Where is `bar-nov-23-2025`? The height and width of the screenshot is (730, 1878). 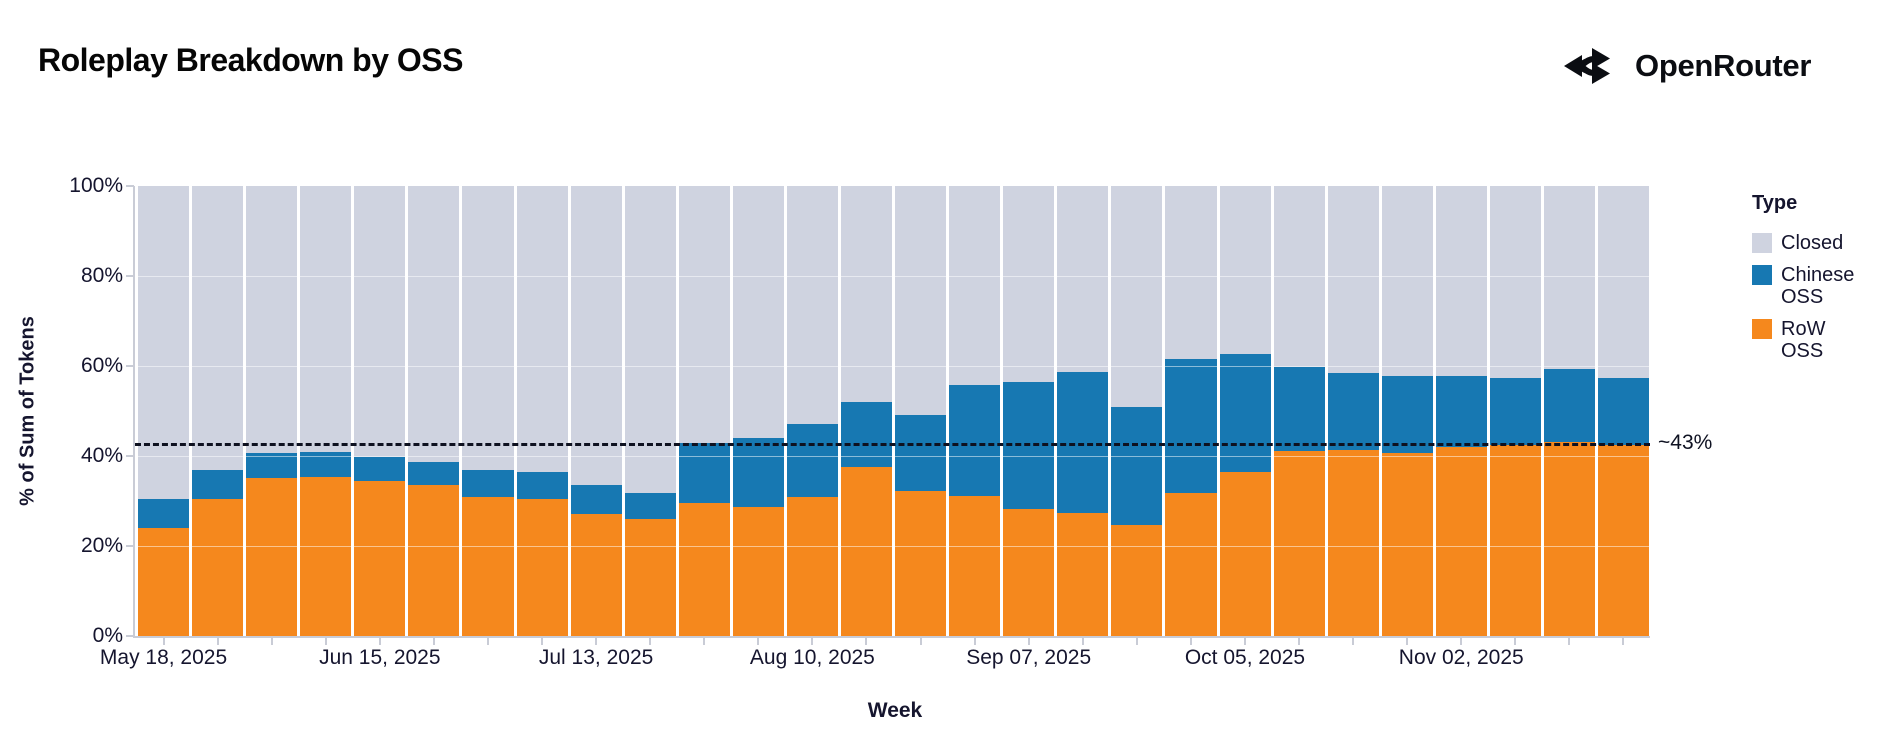
bar-nov-23-2025 is located at coordinates (1624, 411).